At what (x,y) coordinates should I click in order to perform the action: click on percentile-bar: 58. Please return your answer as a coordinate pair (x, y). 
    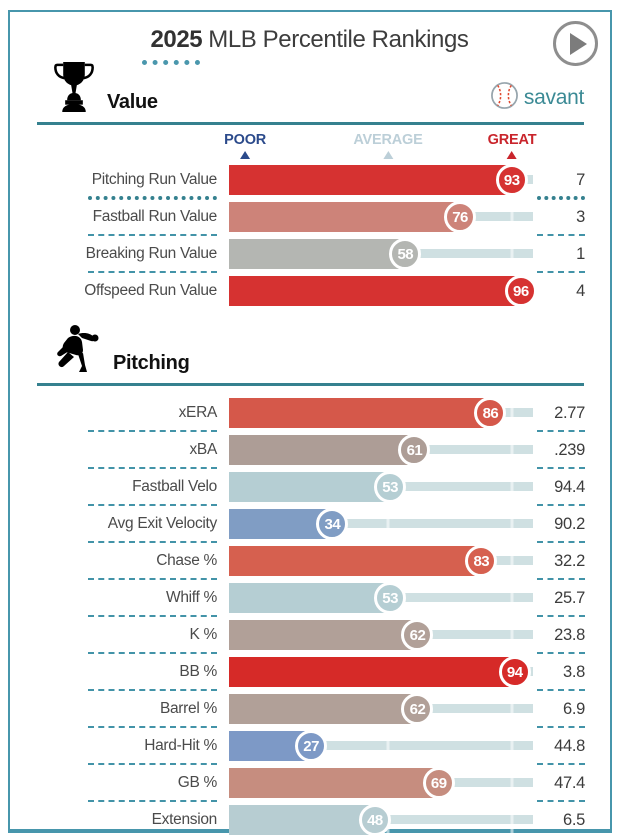
    Looking at the image, I should click on (381, 254).